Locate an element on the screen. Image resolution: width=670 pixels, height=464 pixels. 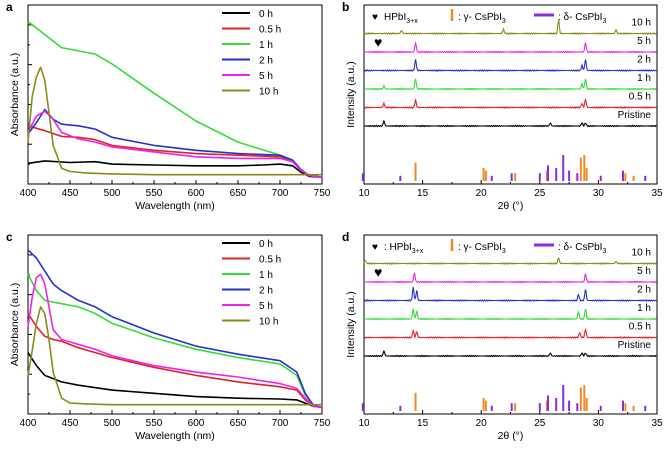
legend-hpbi-text: : HPbI is located at coordinates (398, 247).